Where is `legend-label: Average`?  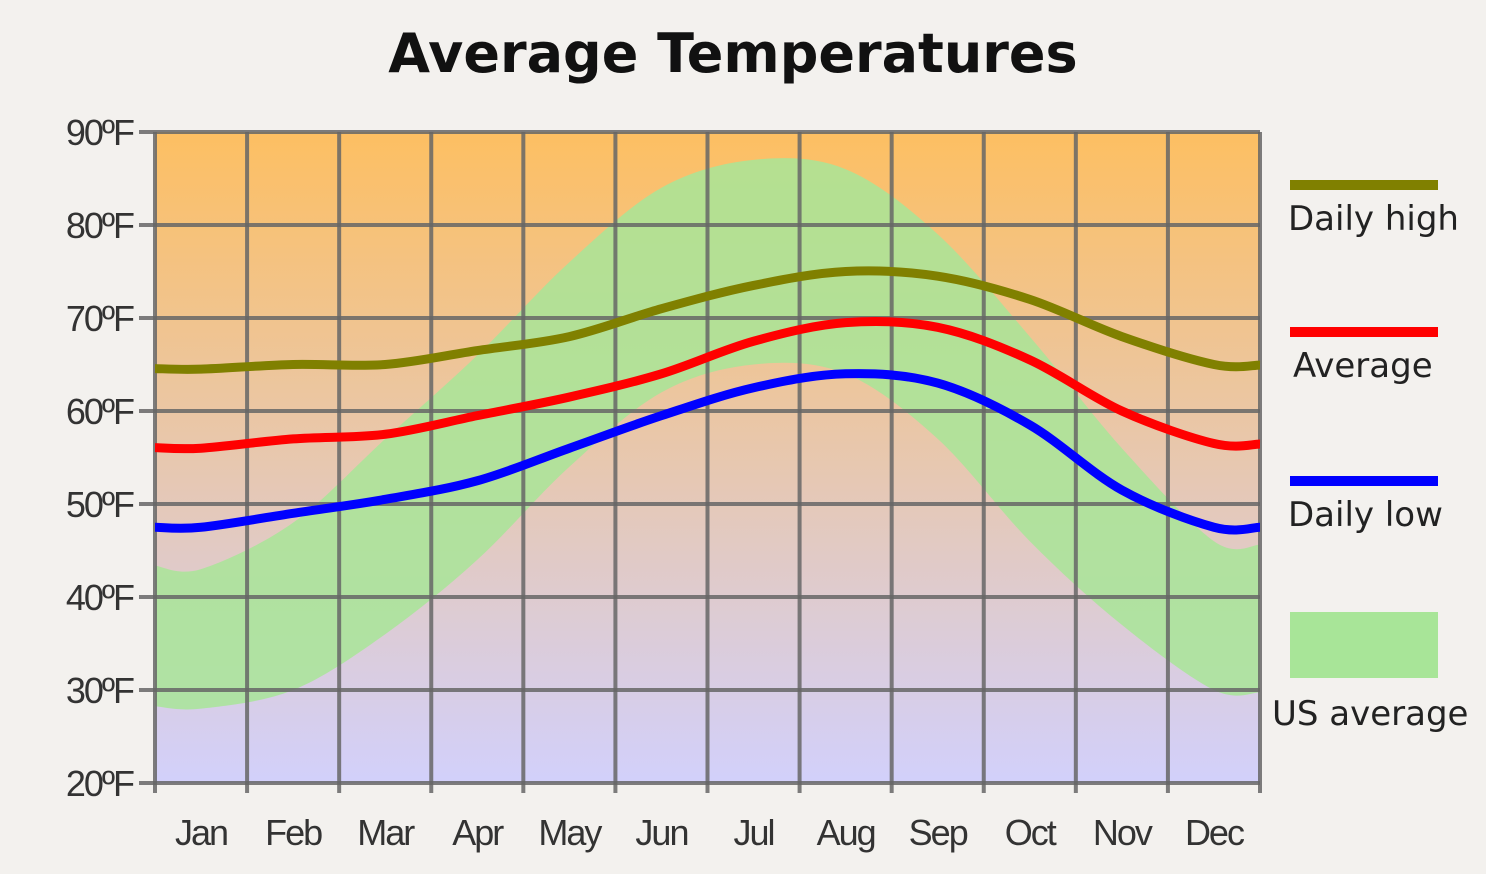
legend-label: Average is located at coordinates (1363, 366).